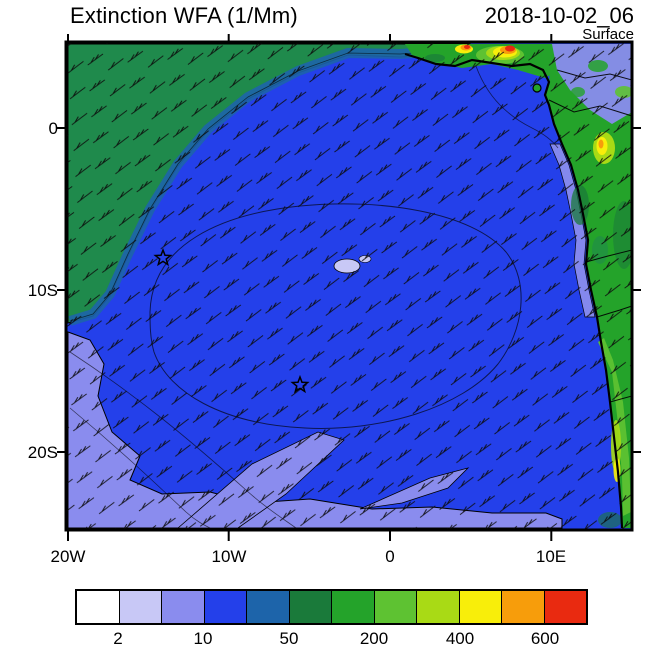  I want to click on colorbar-label-400: 400, so click(460, 638).